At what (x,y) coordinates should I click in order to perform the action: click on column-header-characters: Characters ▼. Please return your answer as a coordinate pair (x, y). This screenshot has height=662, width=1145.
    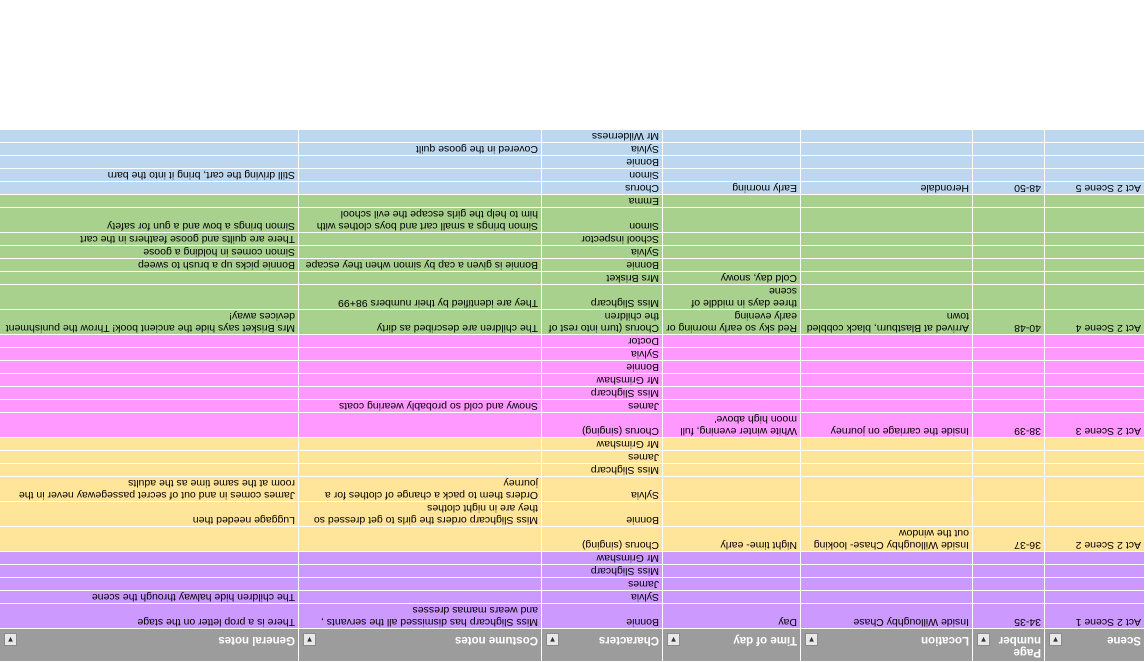
    Looking at the image, I should click on (602, 645).